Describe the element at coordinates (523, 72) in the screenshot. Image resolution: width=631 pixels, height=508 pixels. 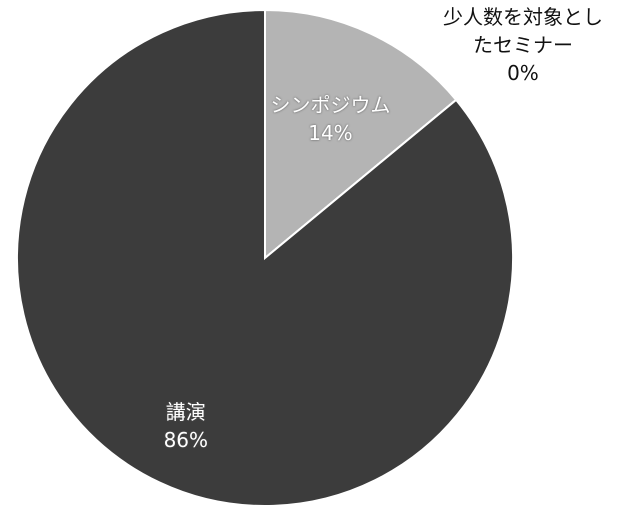
I see `label-value: 0%` at that location.